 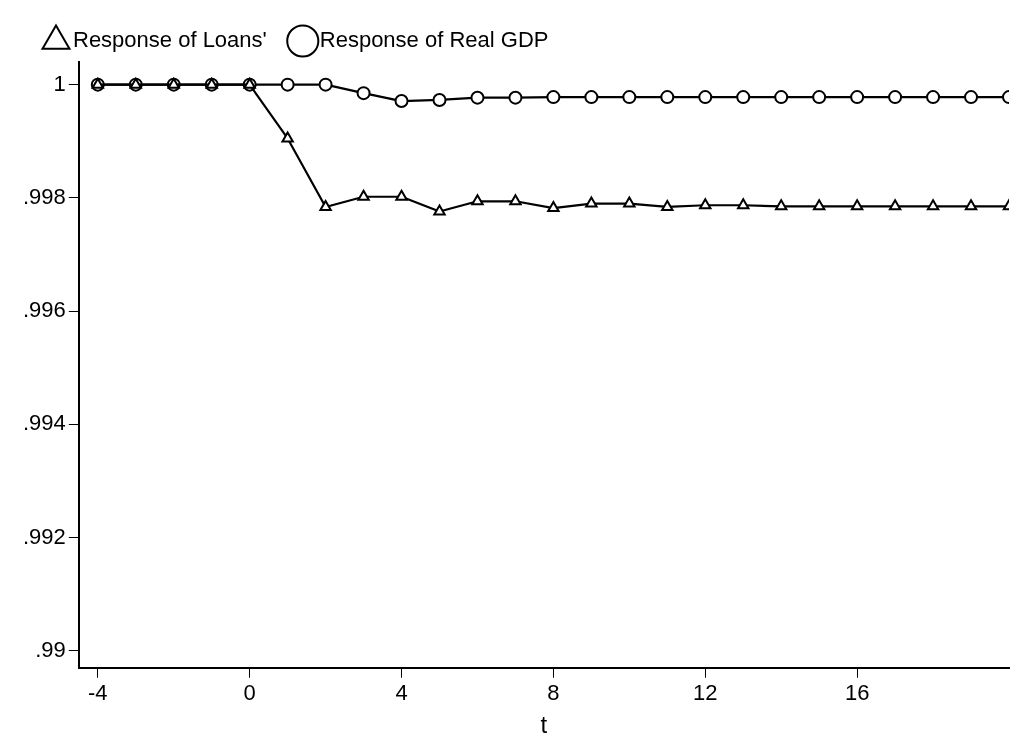 I want to click on x-tick-label: 16, so click(x=857, y=693).